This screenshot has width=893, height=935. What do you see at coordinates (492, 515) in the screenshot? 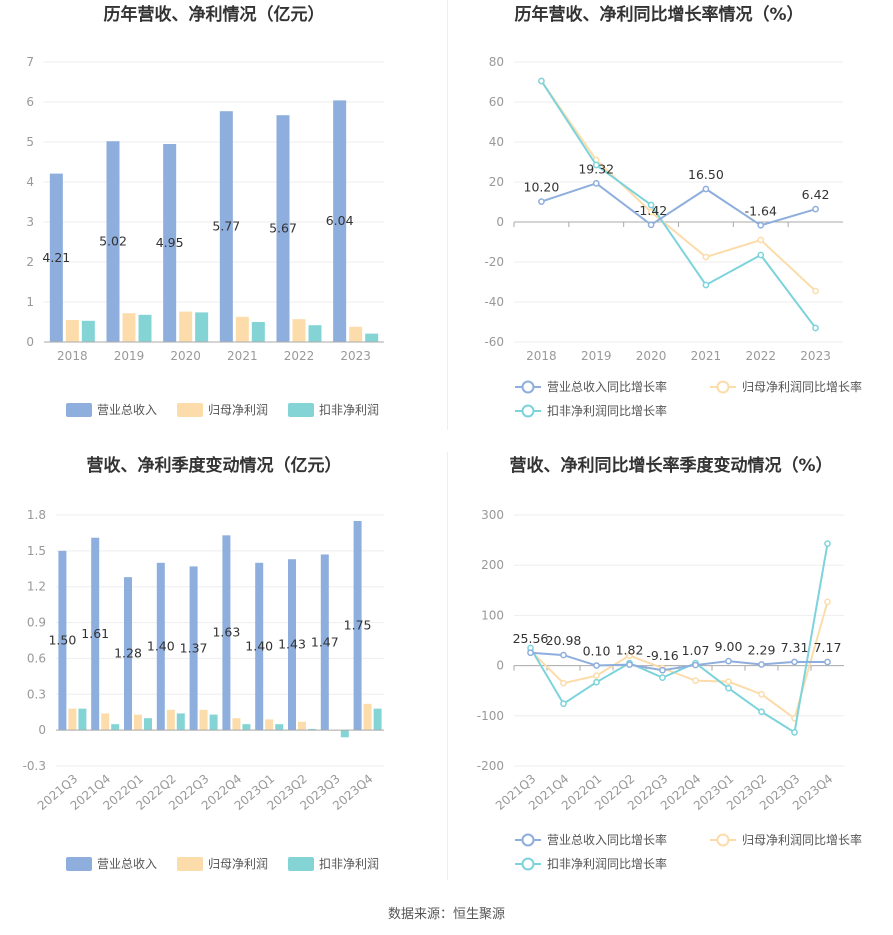
I see `y-tick-label: 300` at bounding box center [492, 515].